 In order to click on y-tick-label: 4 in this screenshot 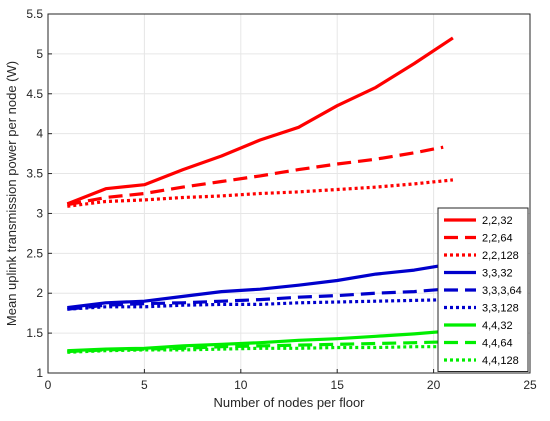, I will do `click(39, 134)`.